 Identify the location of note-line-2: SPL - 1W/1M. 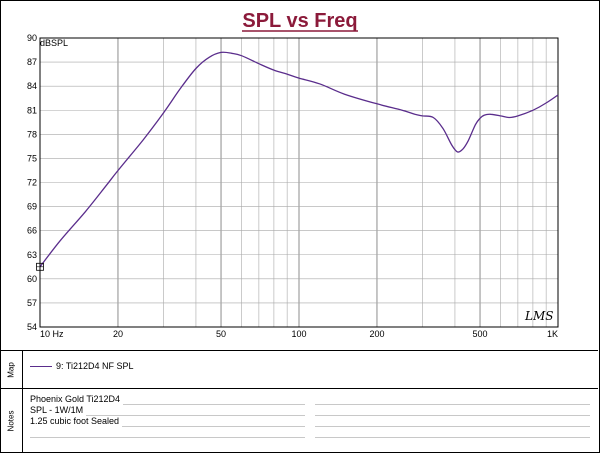
(58, 410).